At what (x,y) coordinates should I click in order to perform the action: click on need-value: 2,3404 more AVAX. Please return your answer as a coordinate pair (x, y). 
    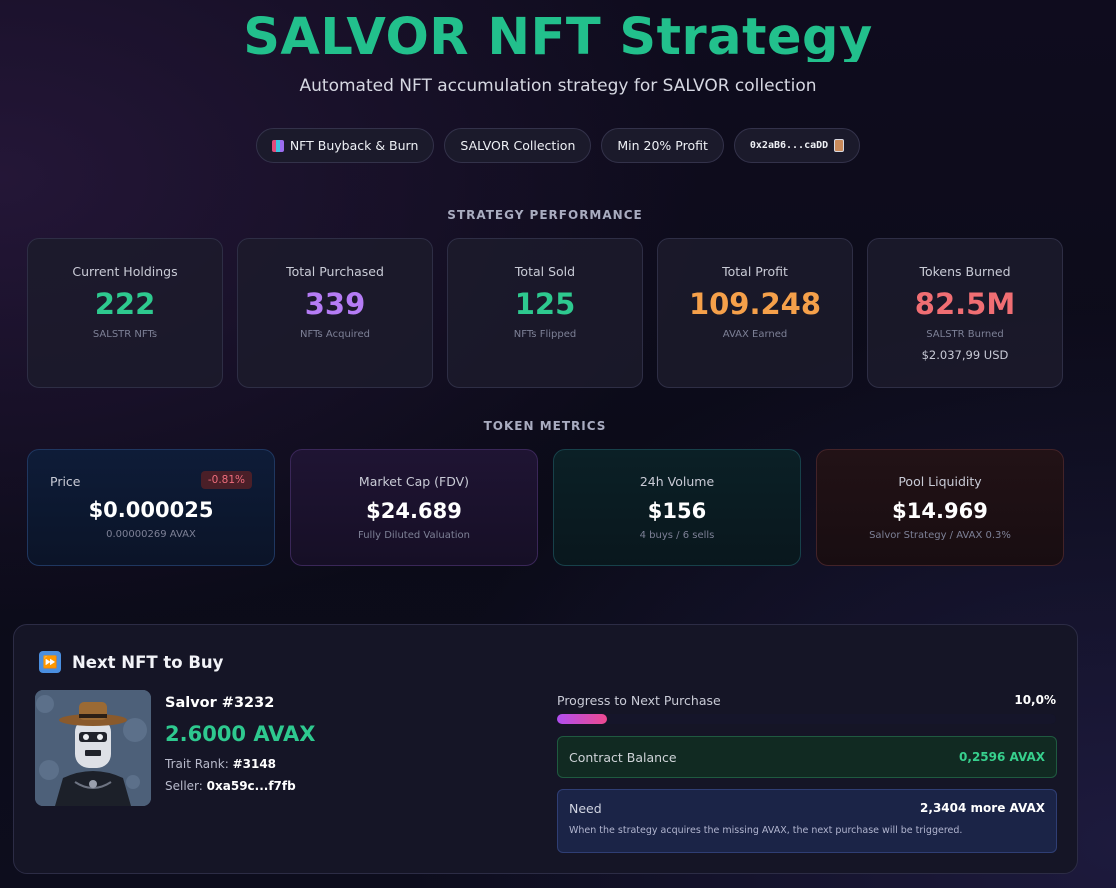
    Looking at the image, I should click on (982, 808).